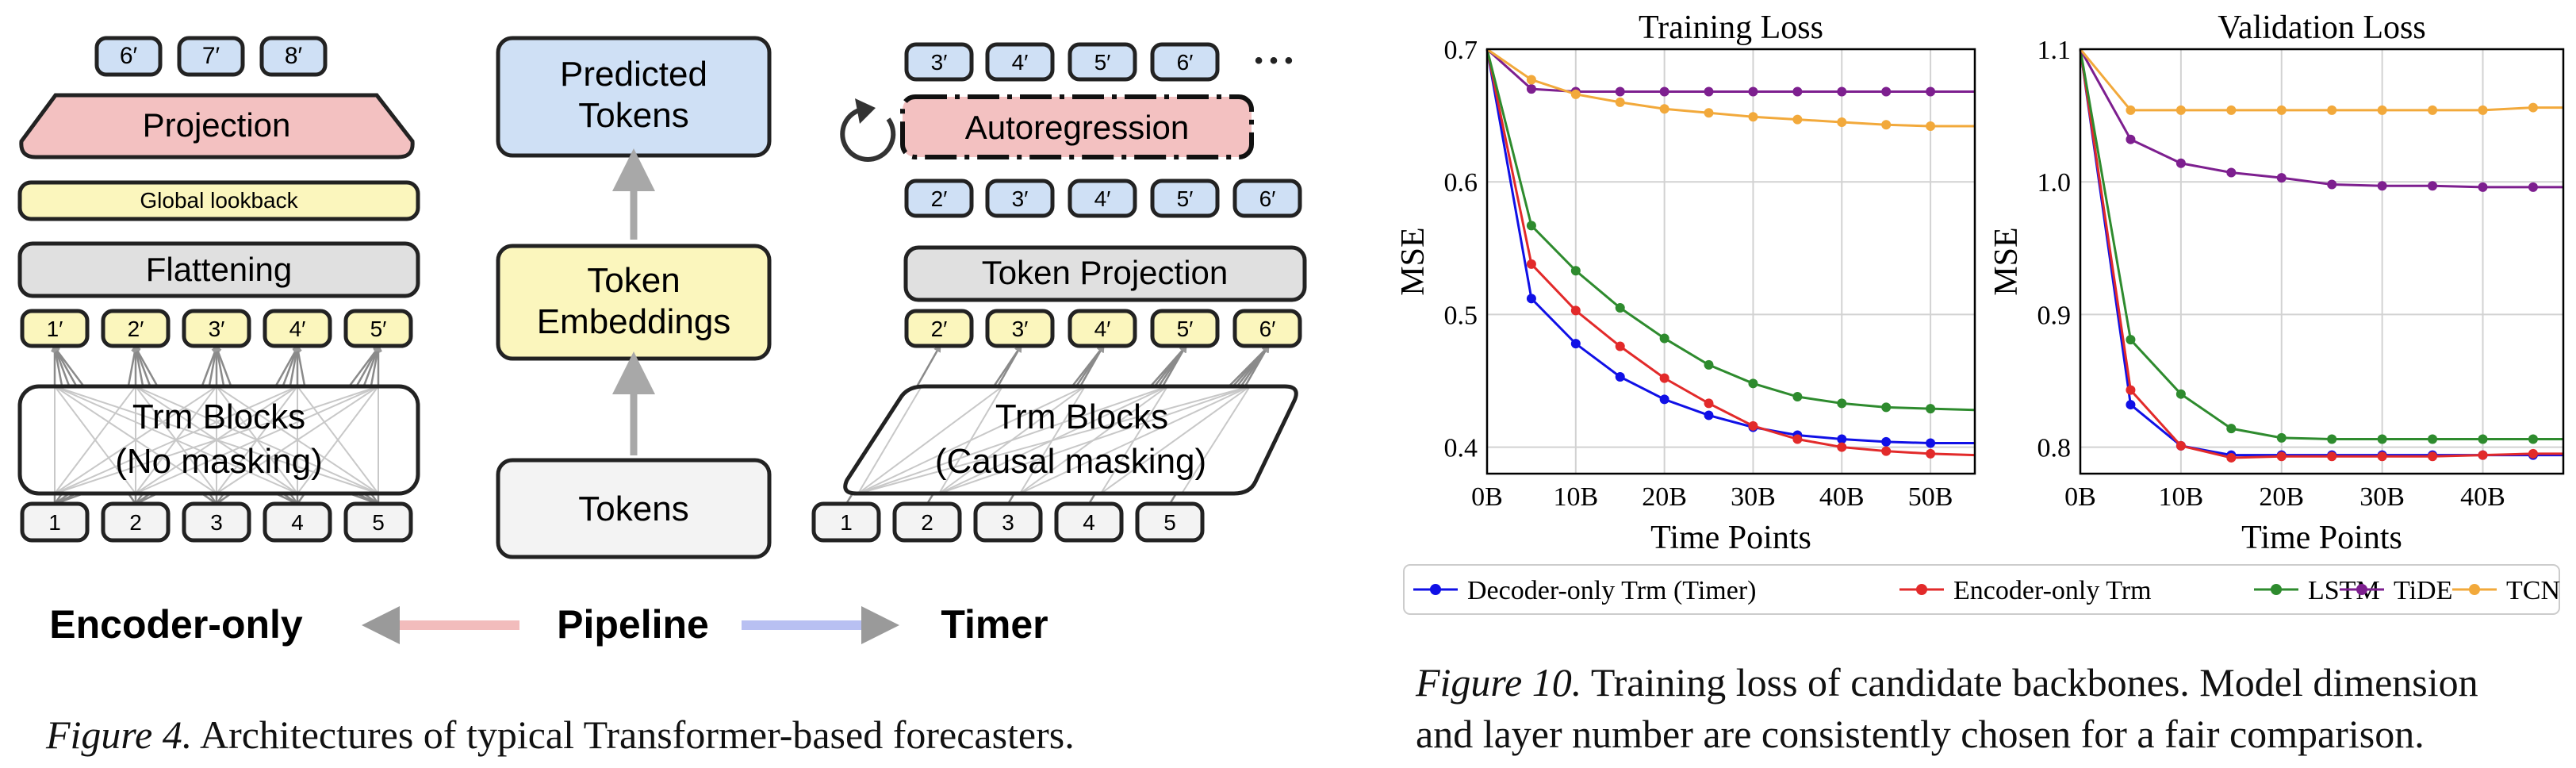 The height and width of the screenshot is (768, 2576). What do you see at coordinates (634, 298) in the screenshot?
I see `pipeline-diagram: Predicted Tokens Token Embeddings Tokens` at bounding box center [634, 298].